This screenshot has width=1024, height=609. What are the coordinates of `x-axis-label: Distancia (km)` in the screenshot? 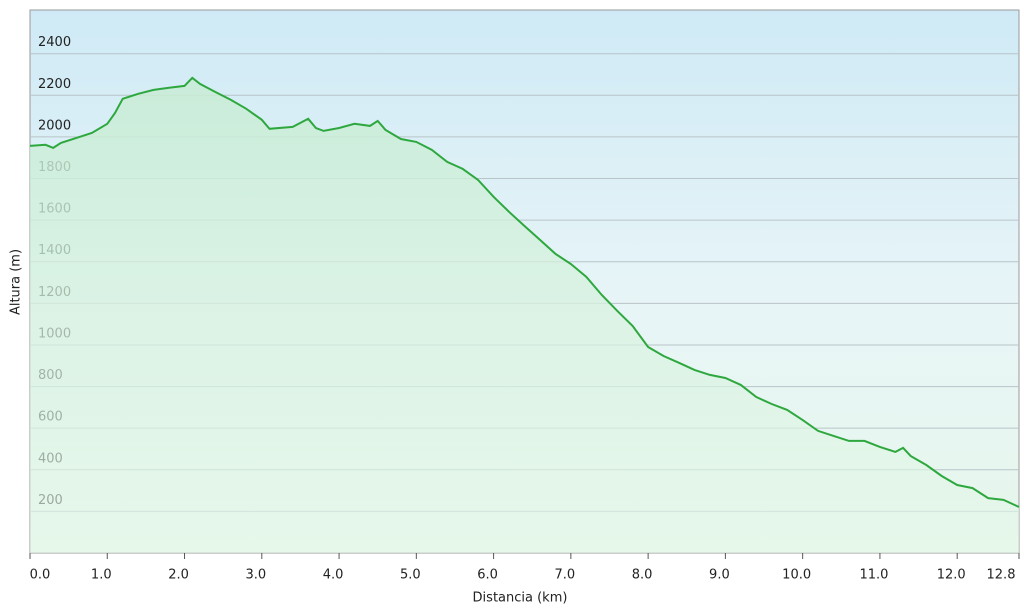 It's located at (520, 598).